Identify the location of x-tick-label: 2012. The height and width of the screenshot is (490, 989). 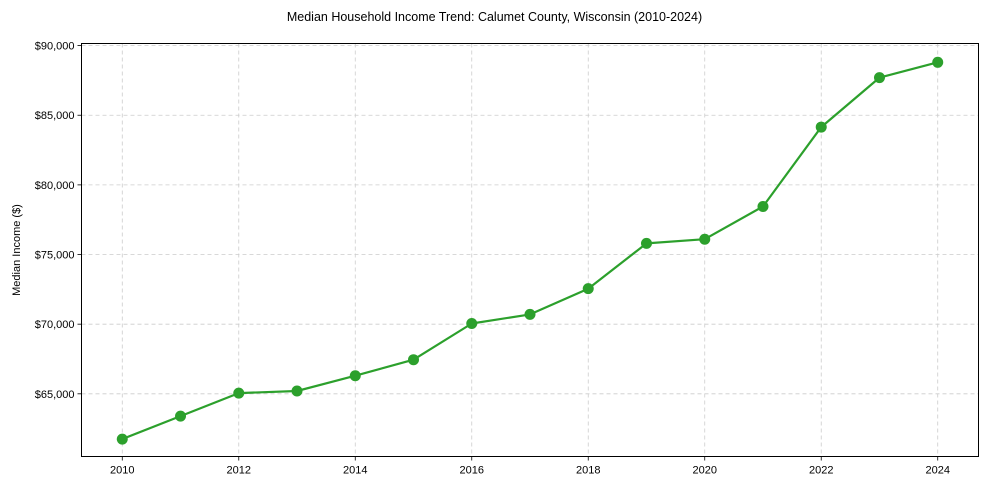
(239, 471).